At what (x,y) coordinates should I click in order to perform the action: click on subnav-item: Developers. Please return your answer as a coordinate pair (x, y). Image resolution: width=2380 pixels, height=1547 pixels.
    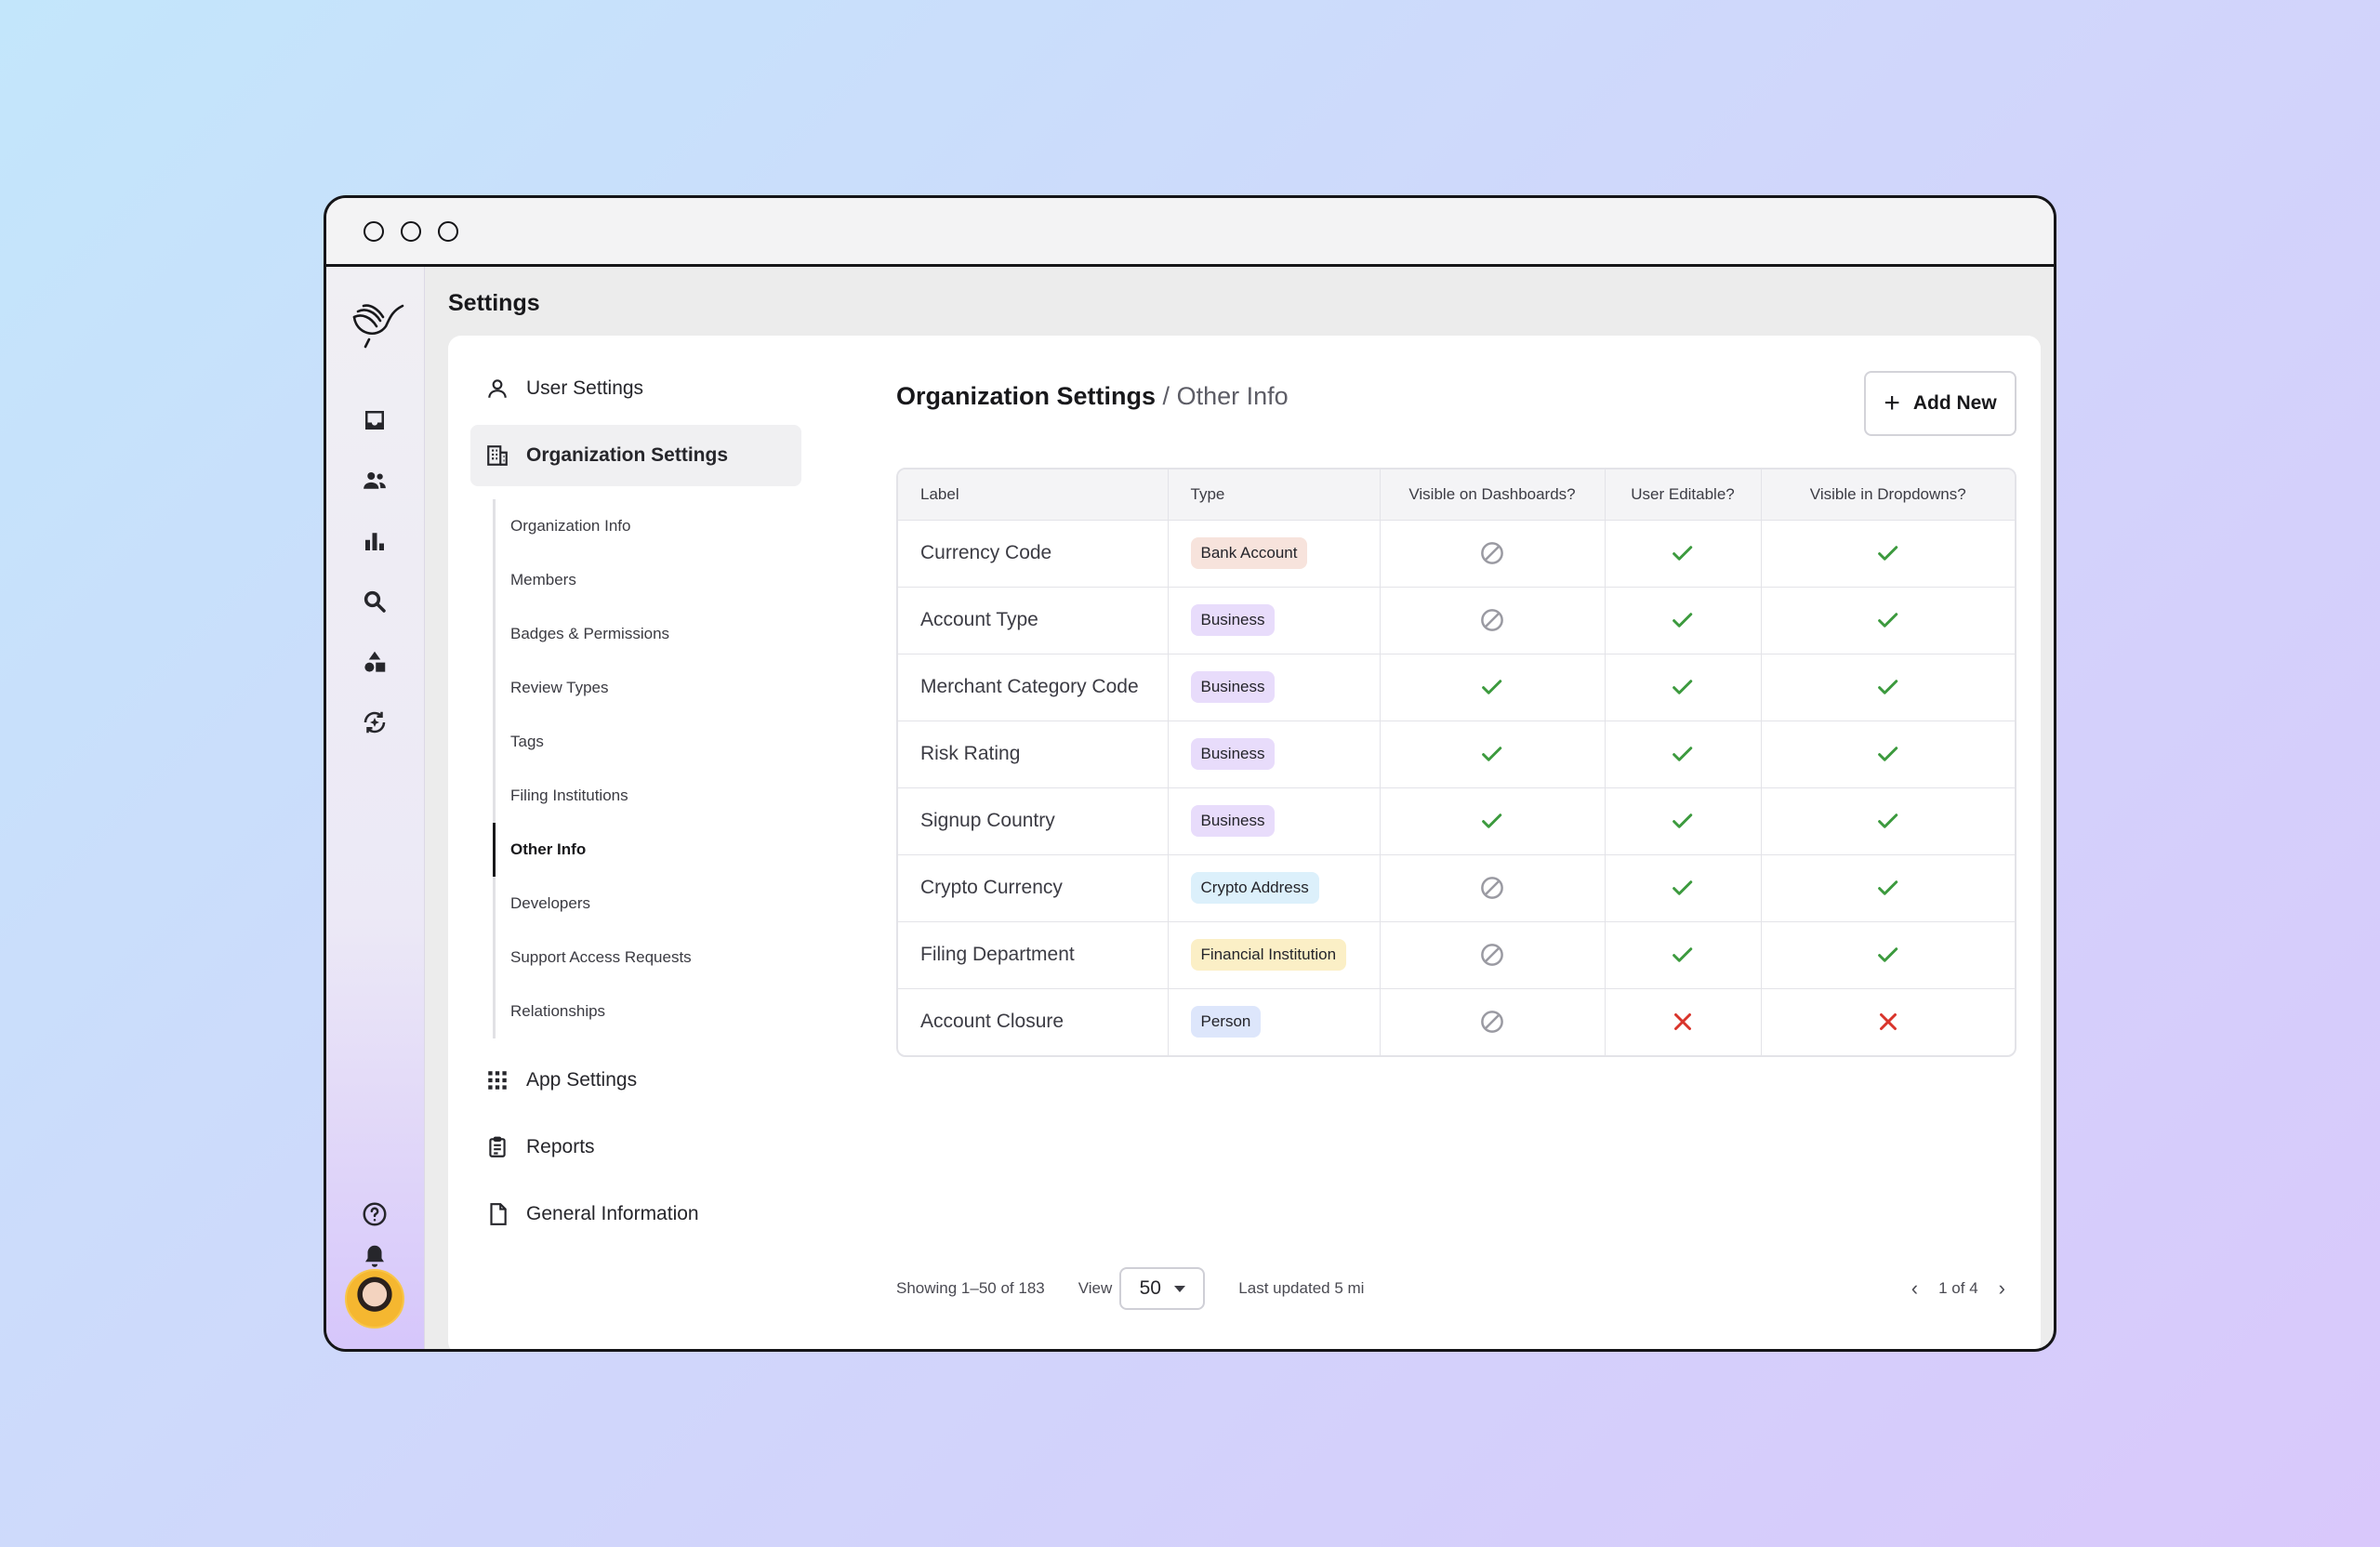
    Looking at the image, I should click on (550, 903).